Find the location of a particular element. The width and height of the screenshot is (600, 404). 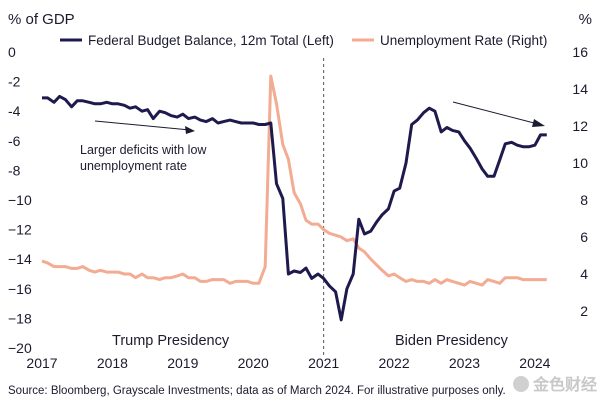

legend-label-budget: Federal Budget Balance, 12m Total (Left) is located at coordinates (211, 40).